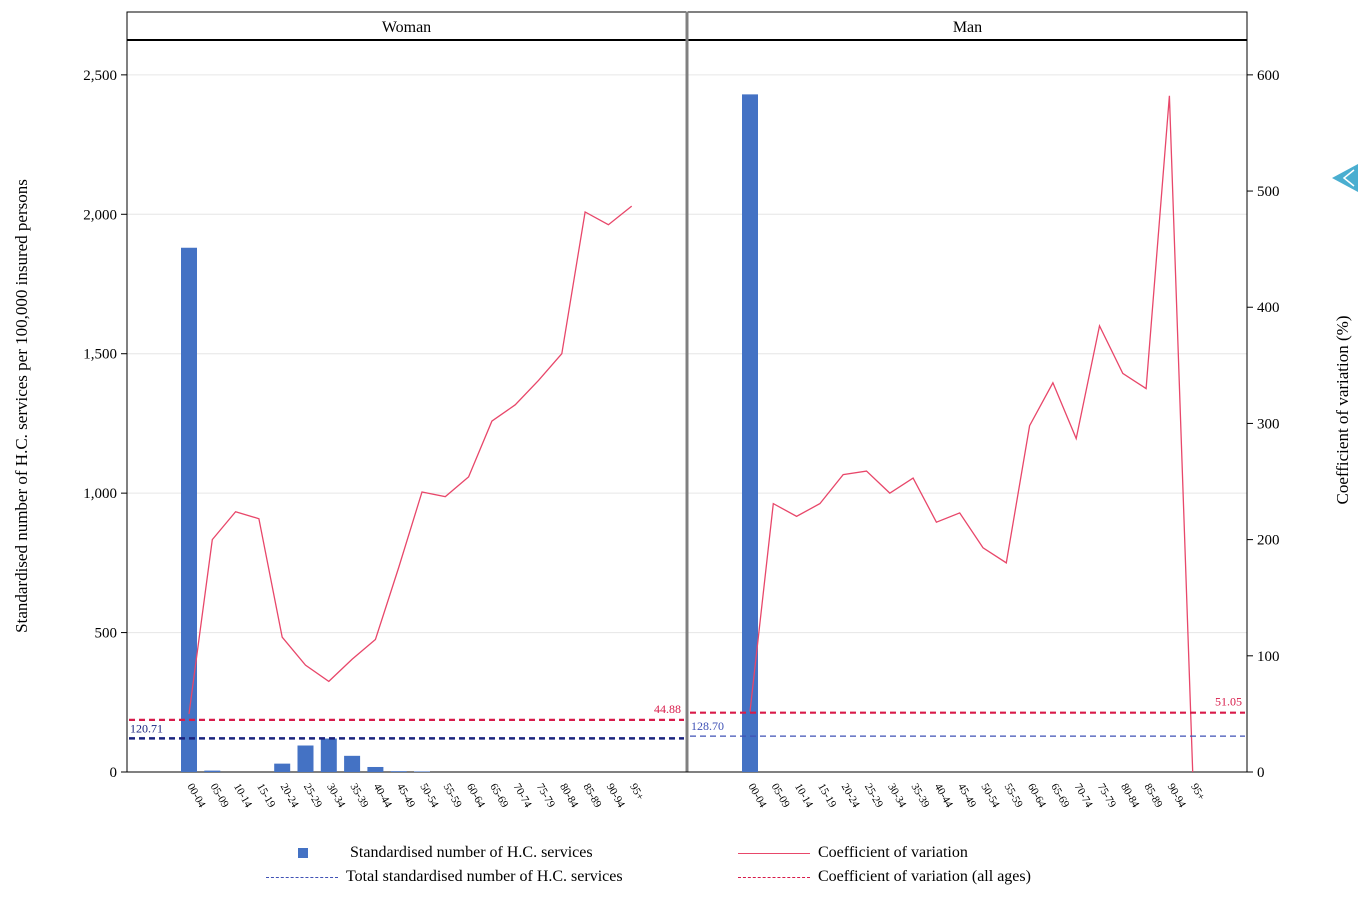 The image size is (1358, 900). Describe the element at coordinates (106, 634) in the screenshot. I see `left-tick-label: 500` at that location.